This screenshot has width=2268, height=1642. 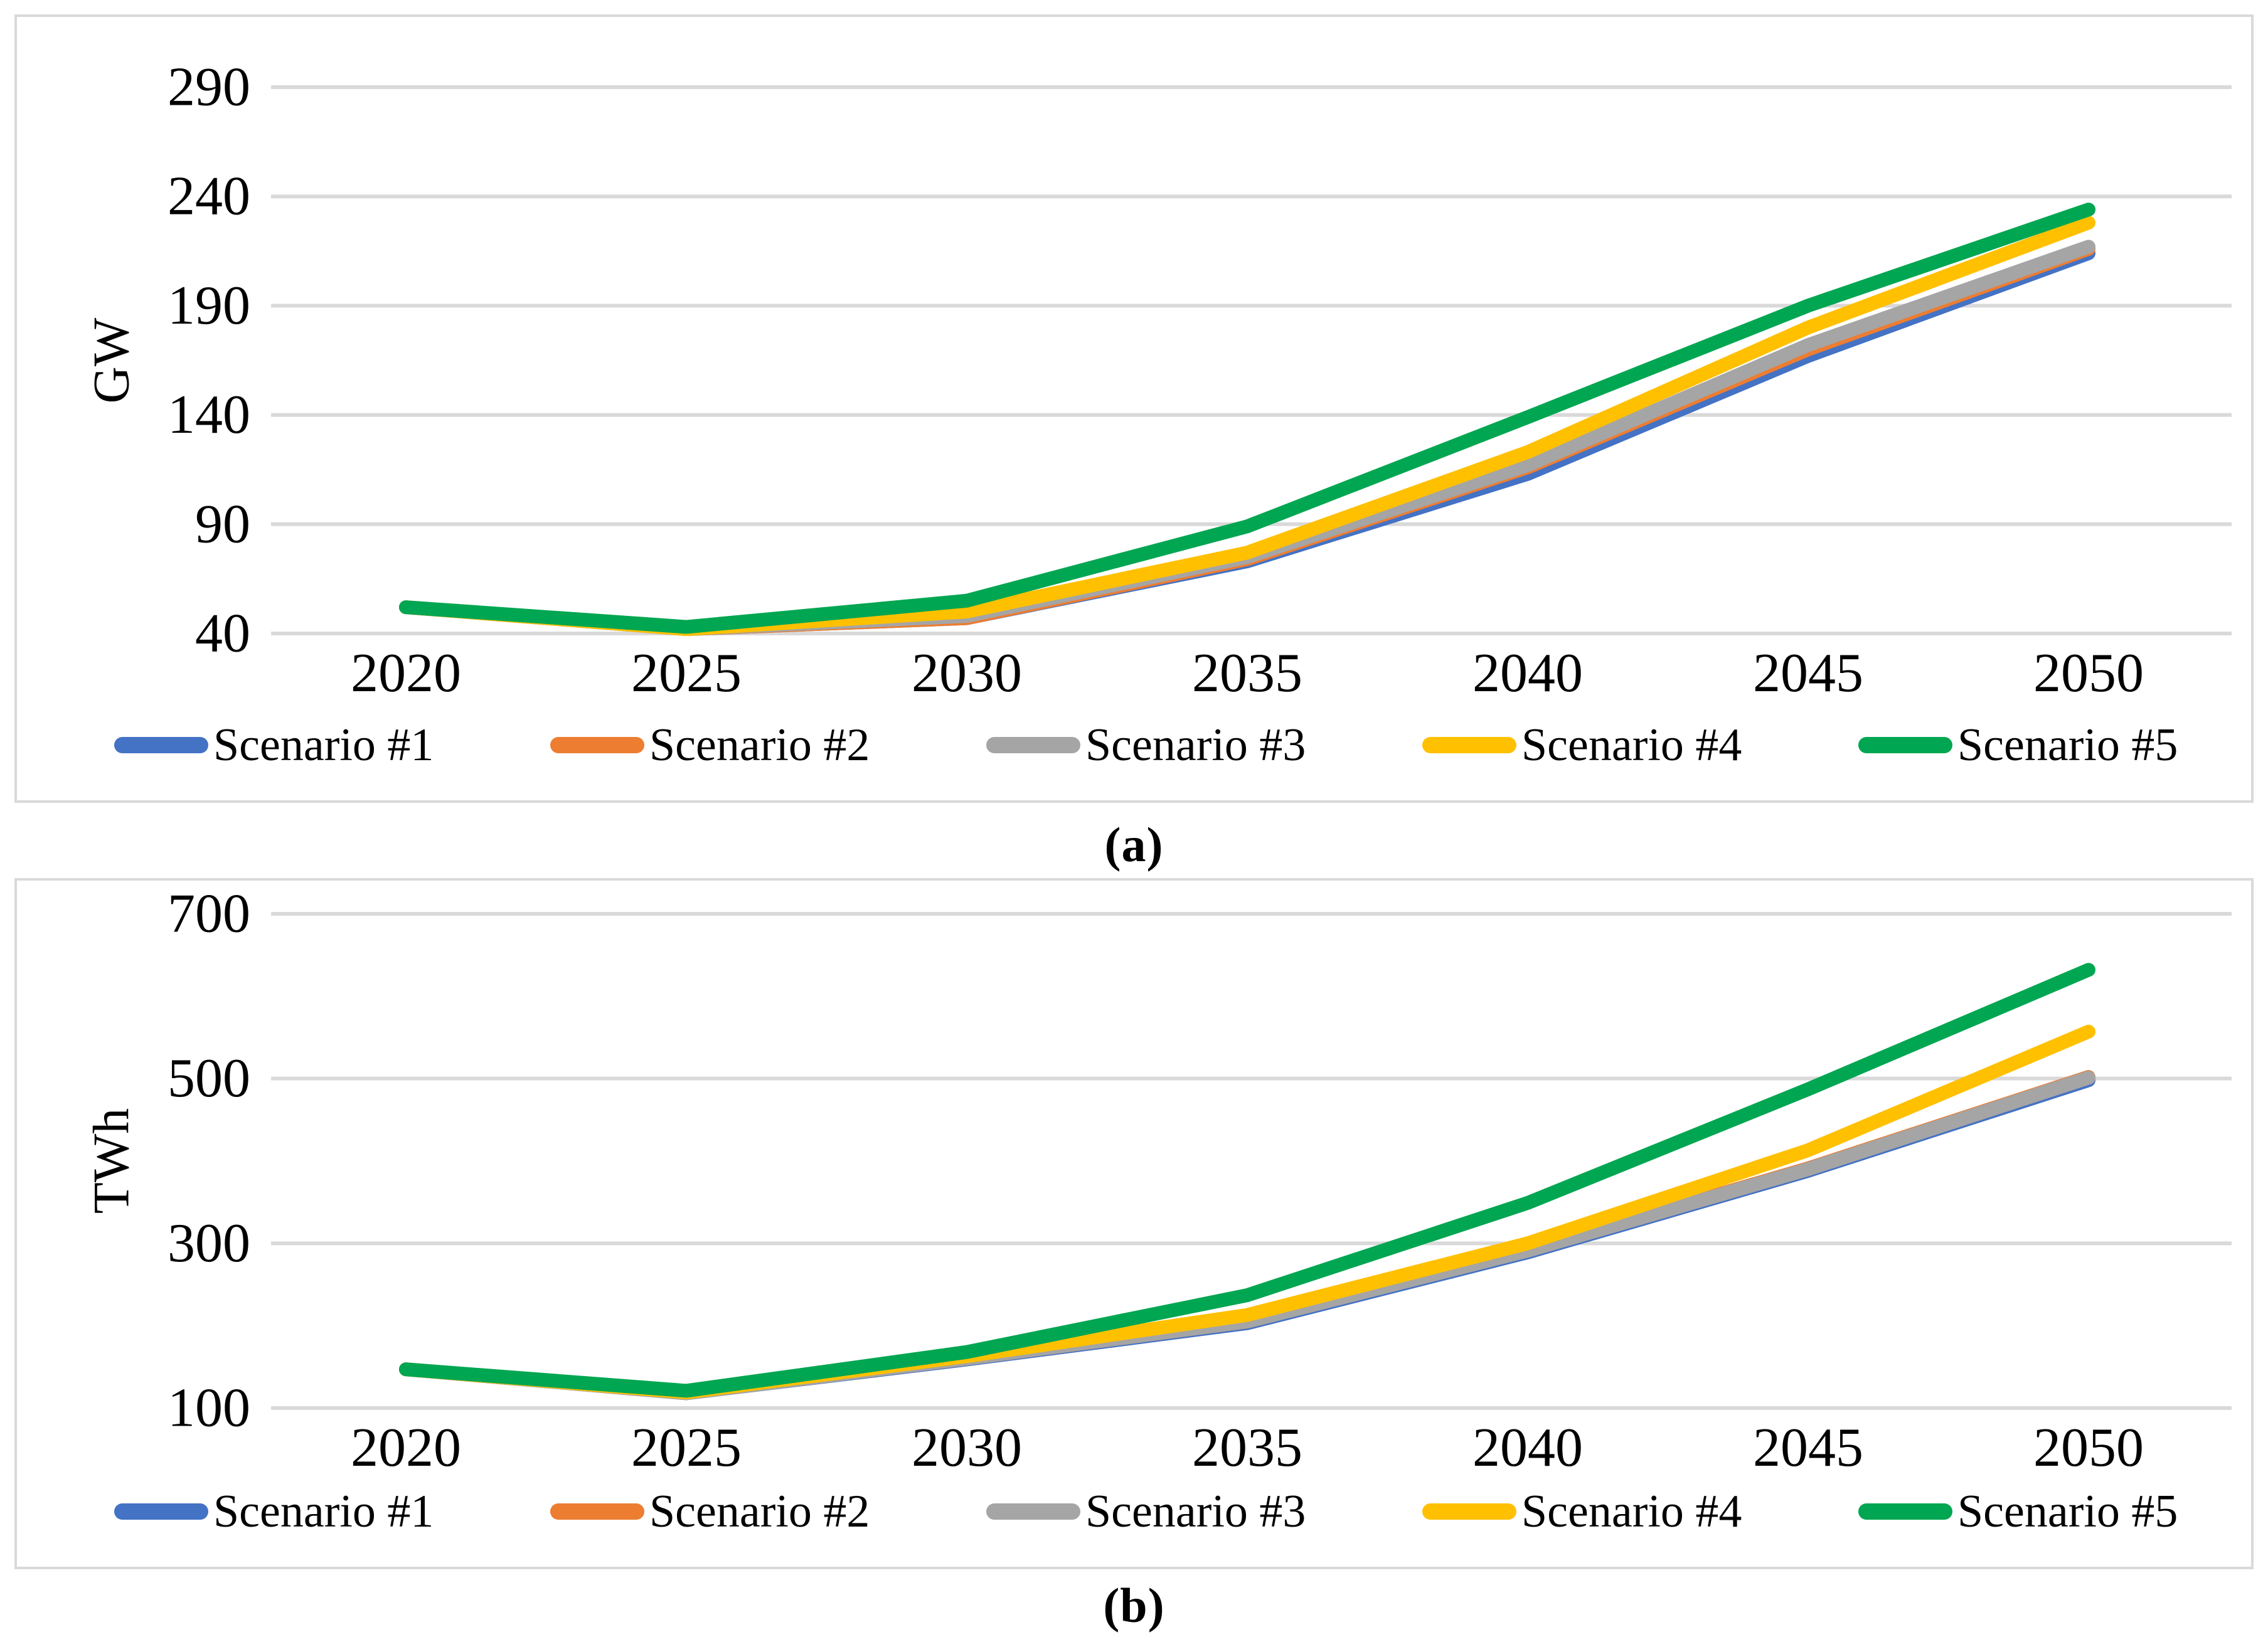 What do you see at coordinates (1134, 844) in the screenshot?
I see `caption-a: (a)` at bounding box center [1134, 844].